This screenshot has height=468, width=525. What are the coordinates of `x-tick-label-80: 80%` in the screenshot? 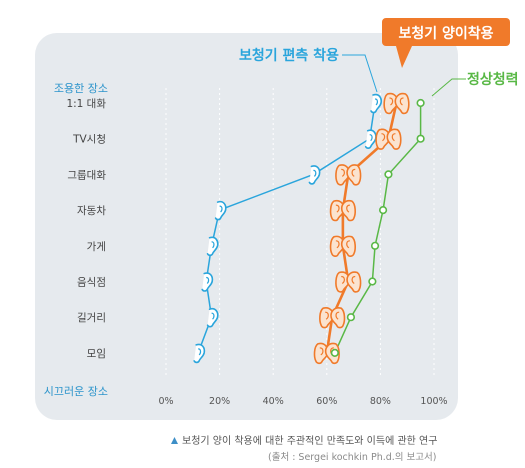 It's located at (380, 401).